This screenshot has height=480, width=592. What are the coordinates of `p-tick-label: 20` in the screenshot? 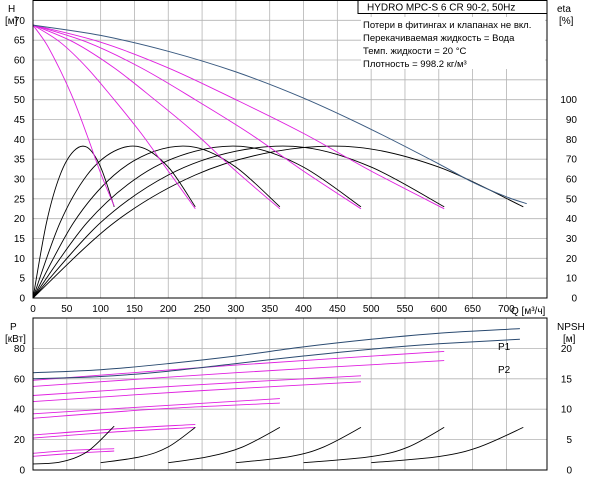 It's located at (20, 440).